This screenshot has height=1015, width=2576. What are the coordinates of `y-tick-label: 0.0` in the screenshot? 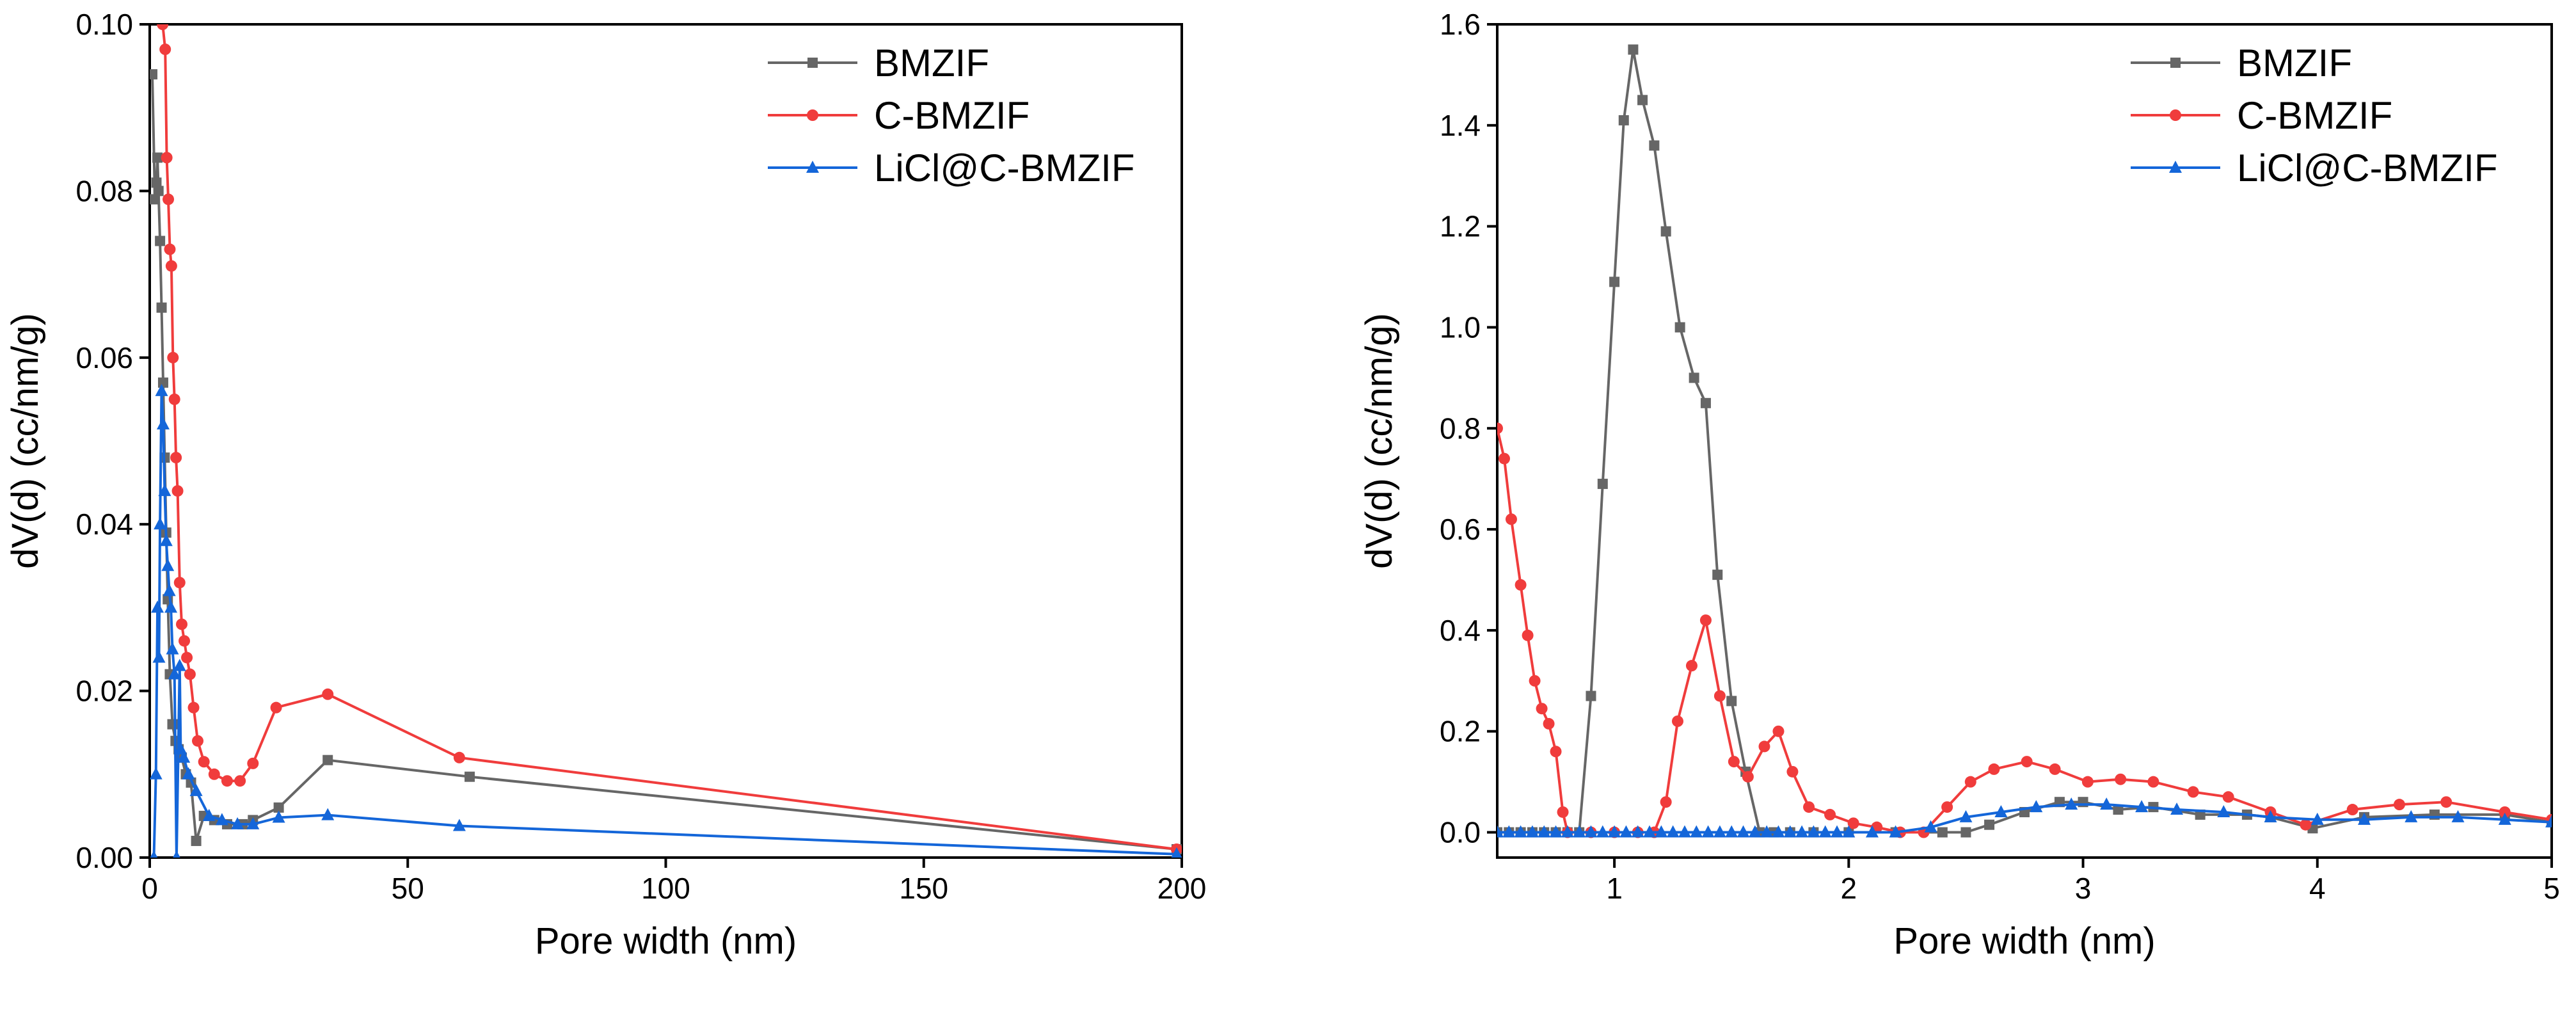 It's located at (1460, 832).